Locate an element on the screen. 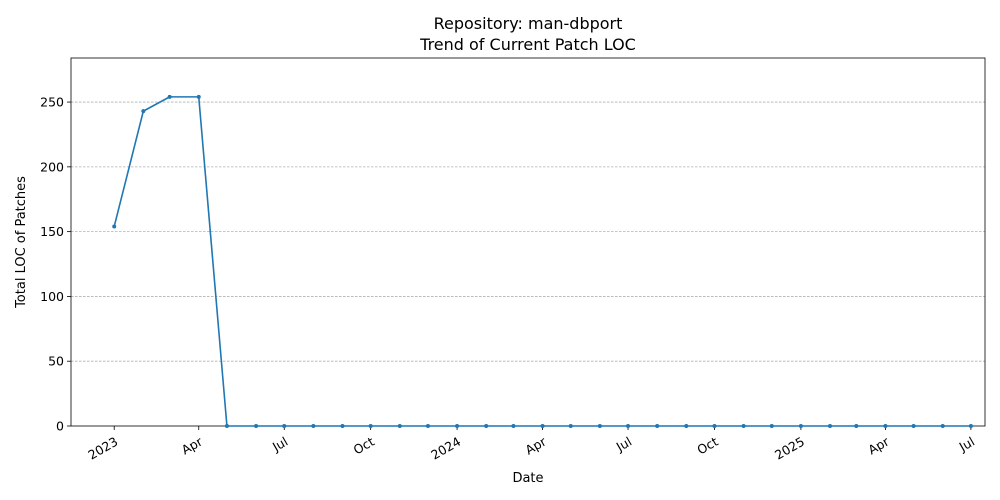 This screenshot has width=1000, height=500. y-tick-label: 200 is located at coordinates (52, 166).